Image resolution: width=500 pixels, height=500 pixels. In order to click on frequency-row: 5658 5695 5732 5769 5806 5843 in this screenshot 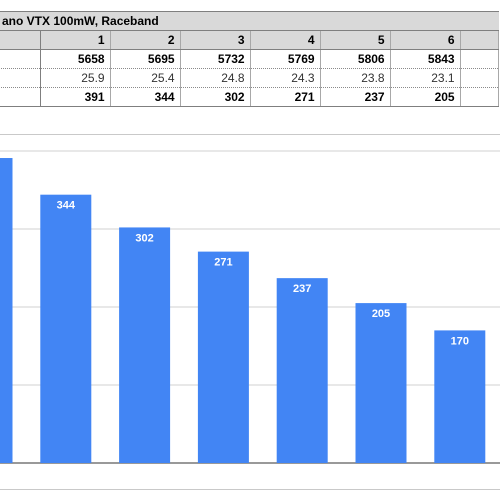, I will do `click(250, 59)`.